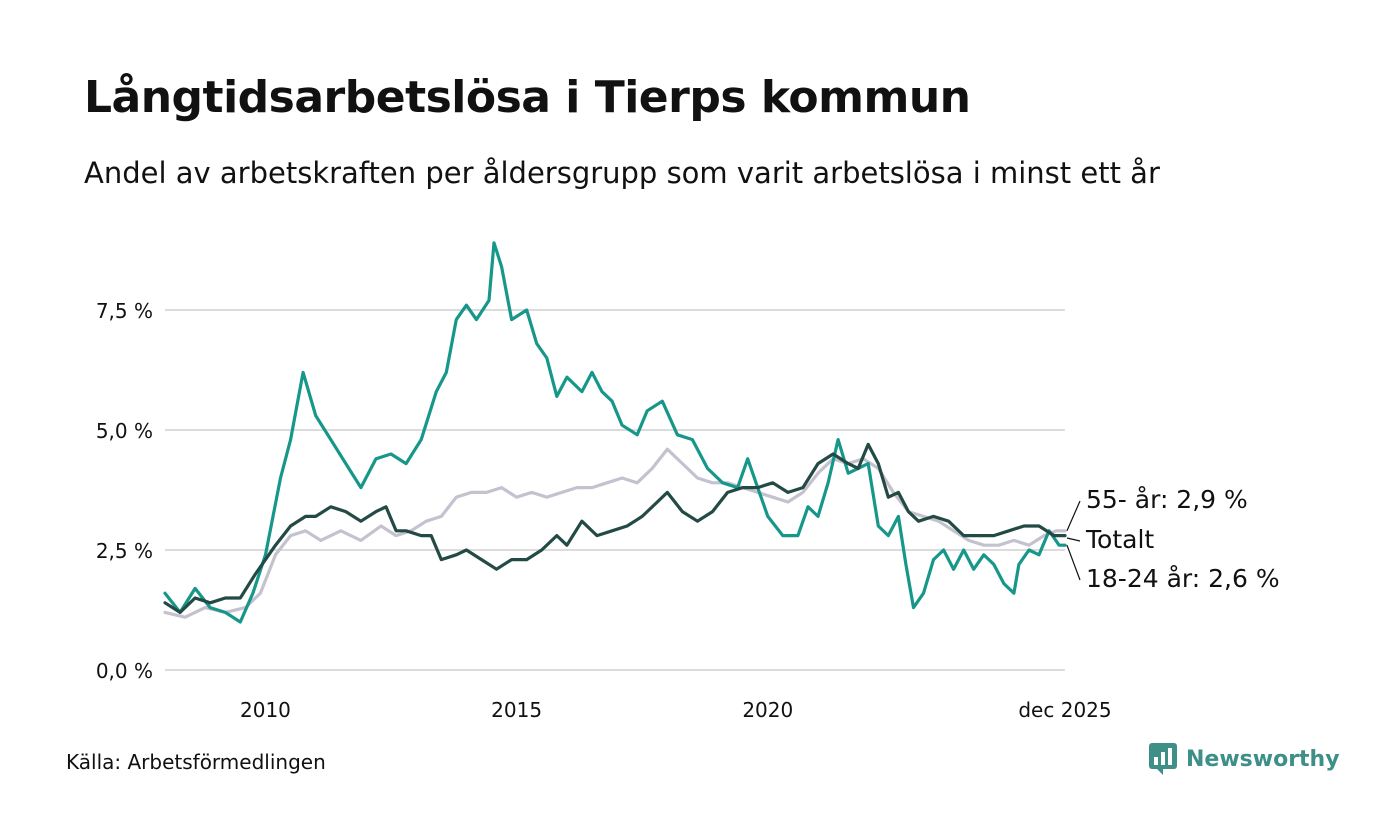  What do you see at coordinates (1183, 578) in the screenshot?
I see `end-label: 18-24 år: 2,6 %` at bounding box center [1183, 578].